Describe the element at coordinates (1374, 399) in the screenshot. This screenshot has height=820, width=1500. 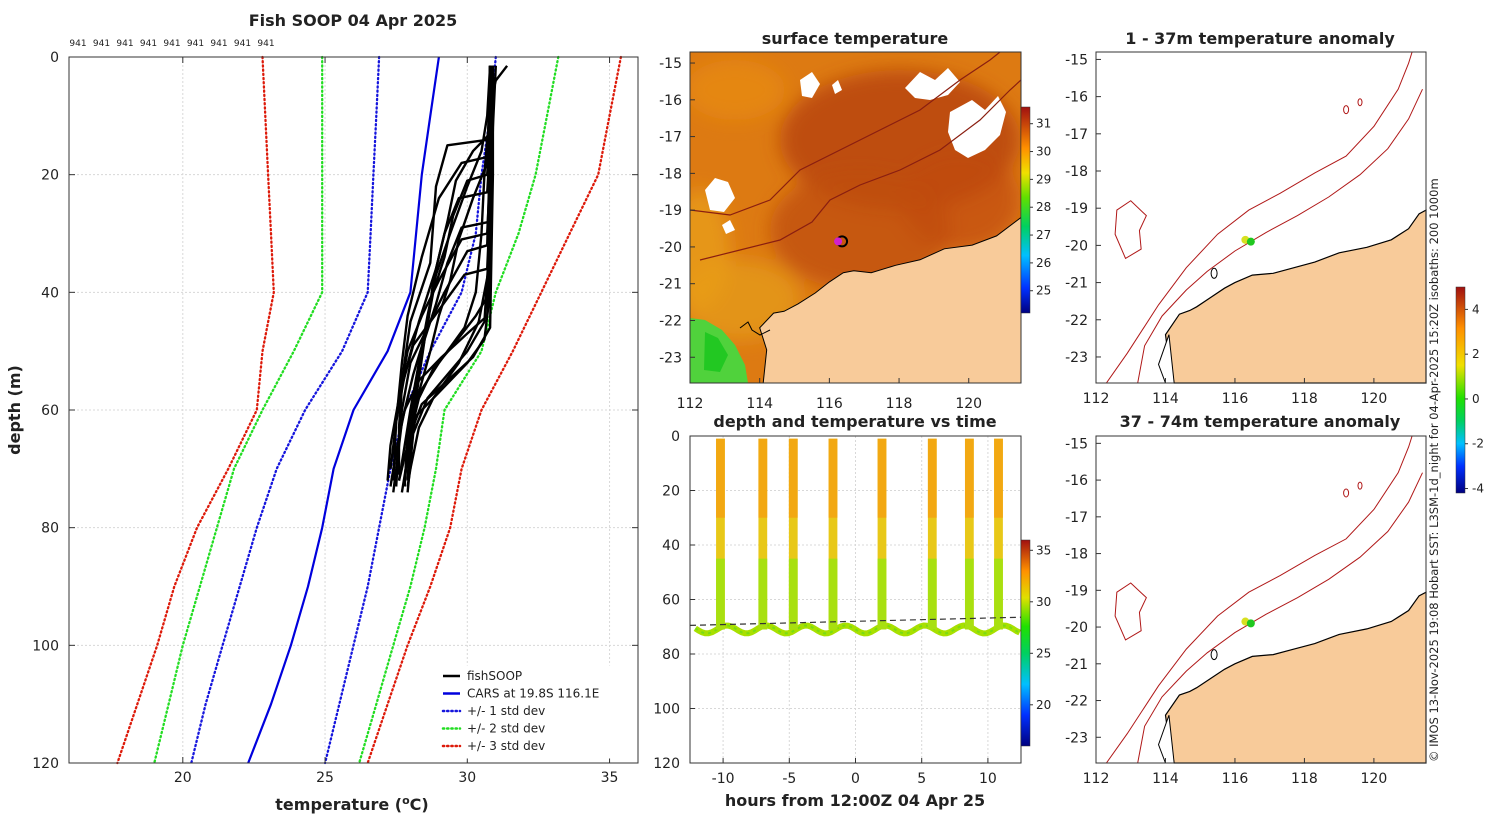
I see `x-tick-label: 120` at that location.